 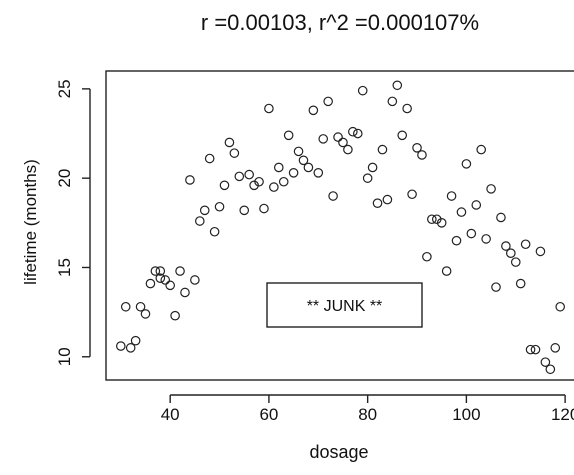 I want to click on x-tick-label: 40, so click(x=170, y=414).